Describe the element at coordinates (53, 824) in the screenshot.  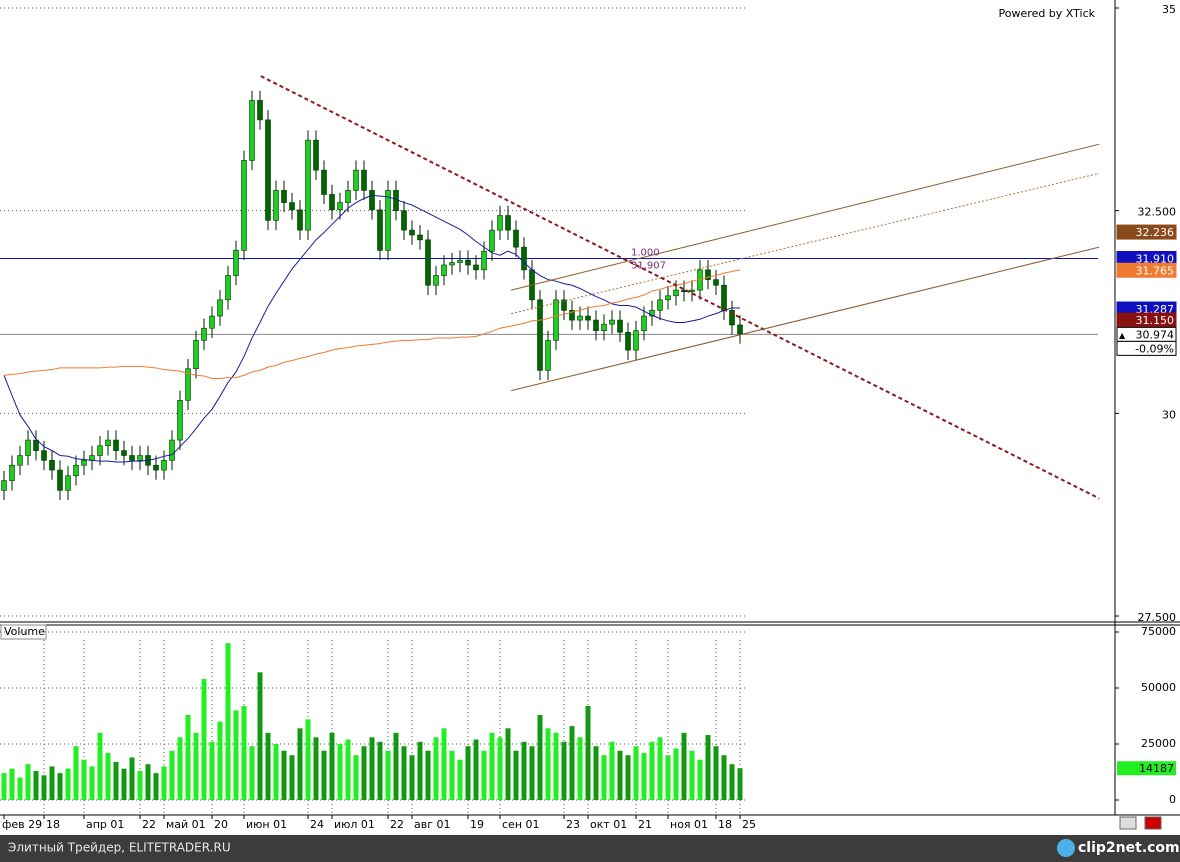
I see `x-tick-label: 18` at that location.